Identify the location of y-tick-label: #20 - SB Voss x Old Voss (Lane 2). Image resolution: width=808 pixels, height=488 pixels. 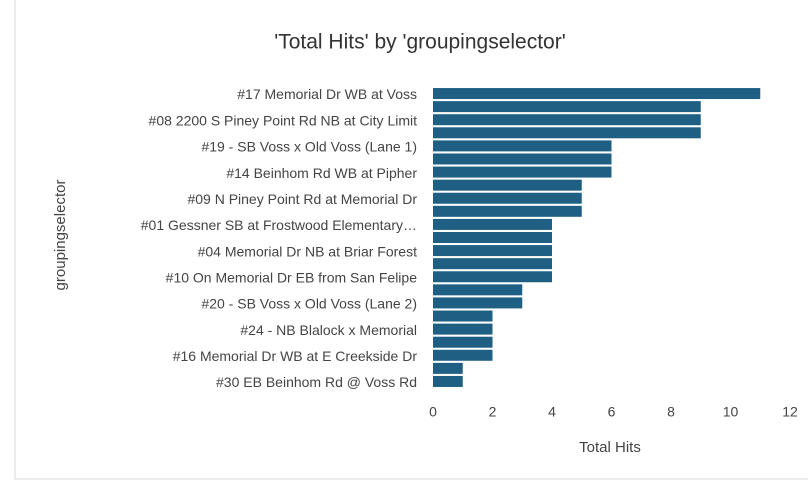
(309, 304).